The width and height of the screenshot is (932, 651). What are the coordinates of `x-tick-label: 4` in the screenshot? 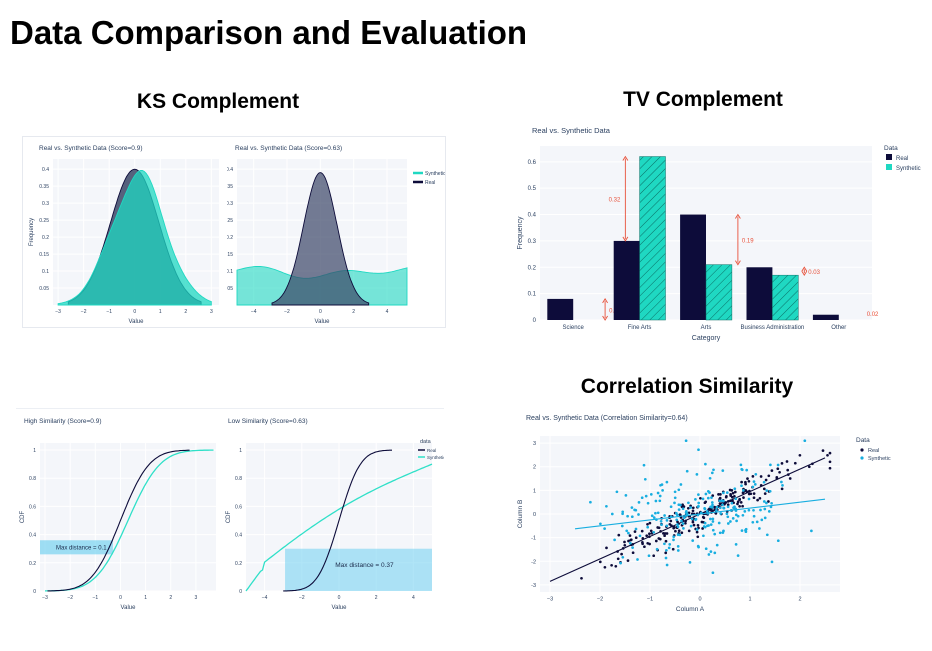 It's located at (413, 598).